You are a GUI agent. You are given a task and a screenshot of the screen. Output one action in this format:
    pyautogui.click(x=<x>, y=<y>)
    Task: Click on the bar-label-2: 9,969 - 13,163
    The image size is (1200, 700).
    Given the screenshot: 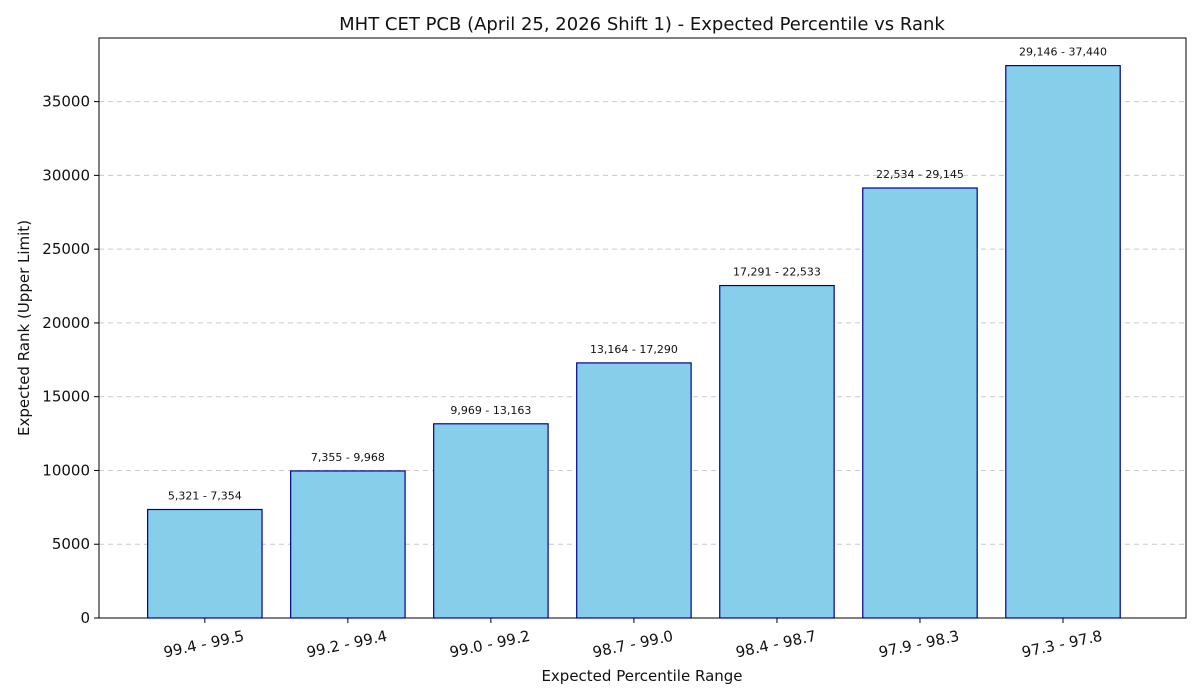 What is the action you would take?
    pyautogui.click(x=490, y=410)
    